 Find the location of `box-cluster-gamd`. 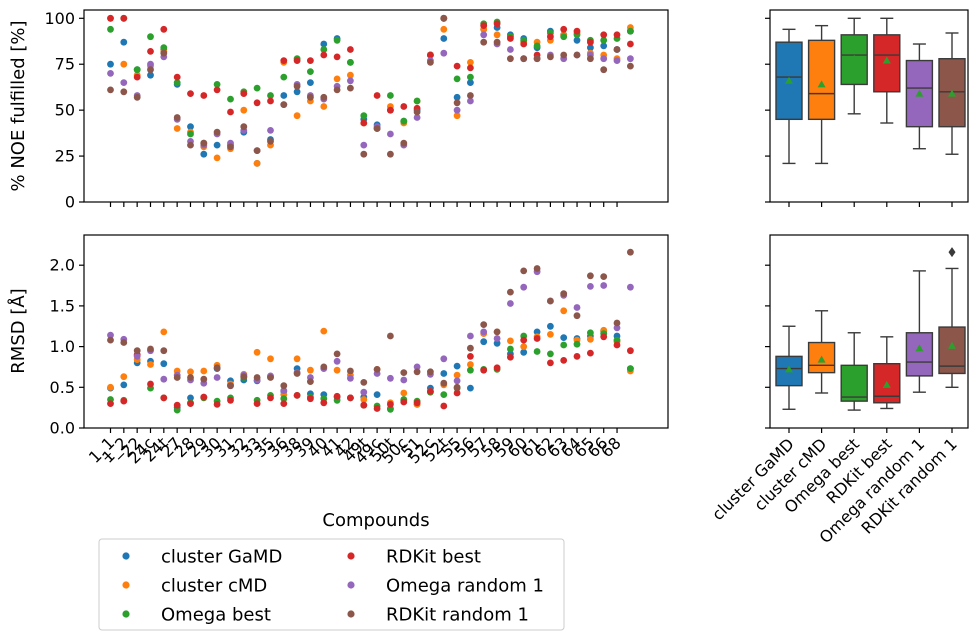

box-cluster-gamd is located at coordinates (789, 96).